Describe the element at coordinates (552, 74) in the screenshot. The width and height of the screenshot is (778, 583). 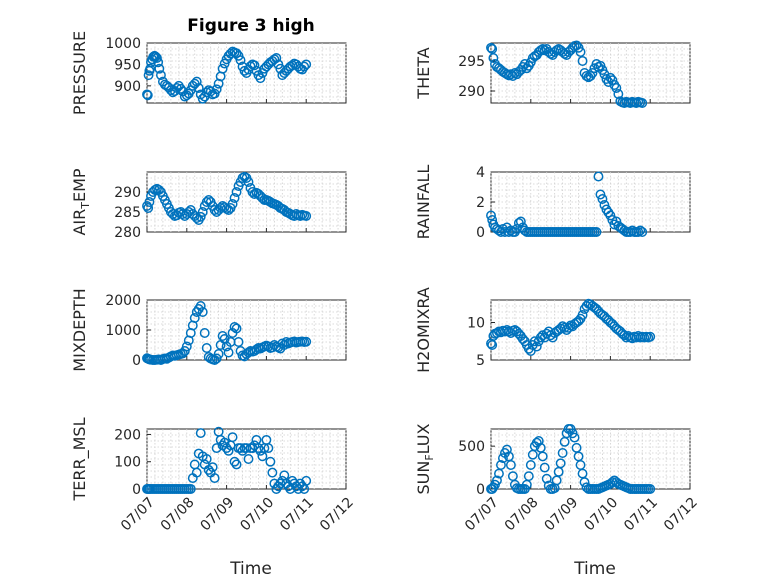
I see `subplot-theta: 290 295 THETA` at that location.